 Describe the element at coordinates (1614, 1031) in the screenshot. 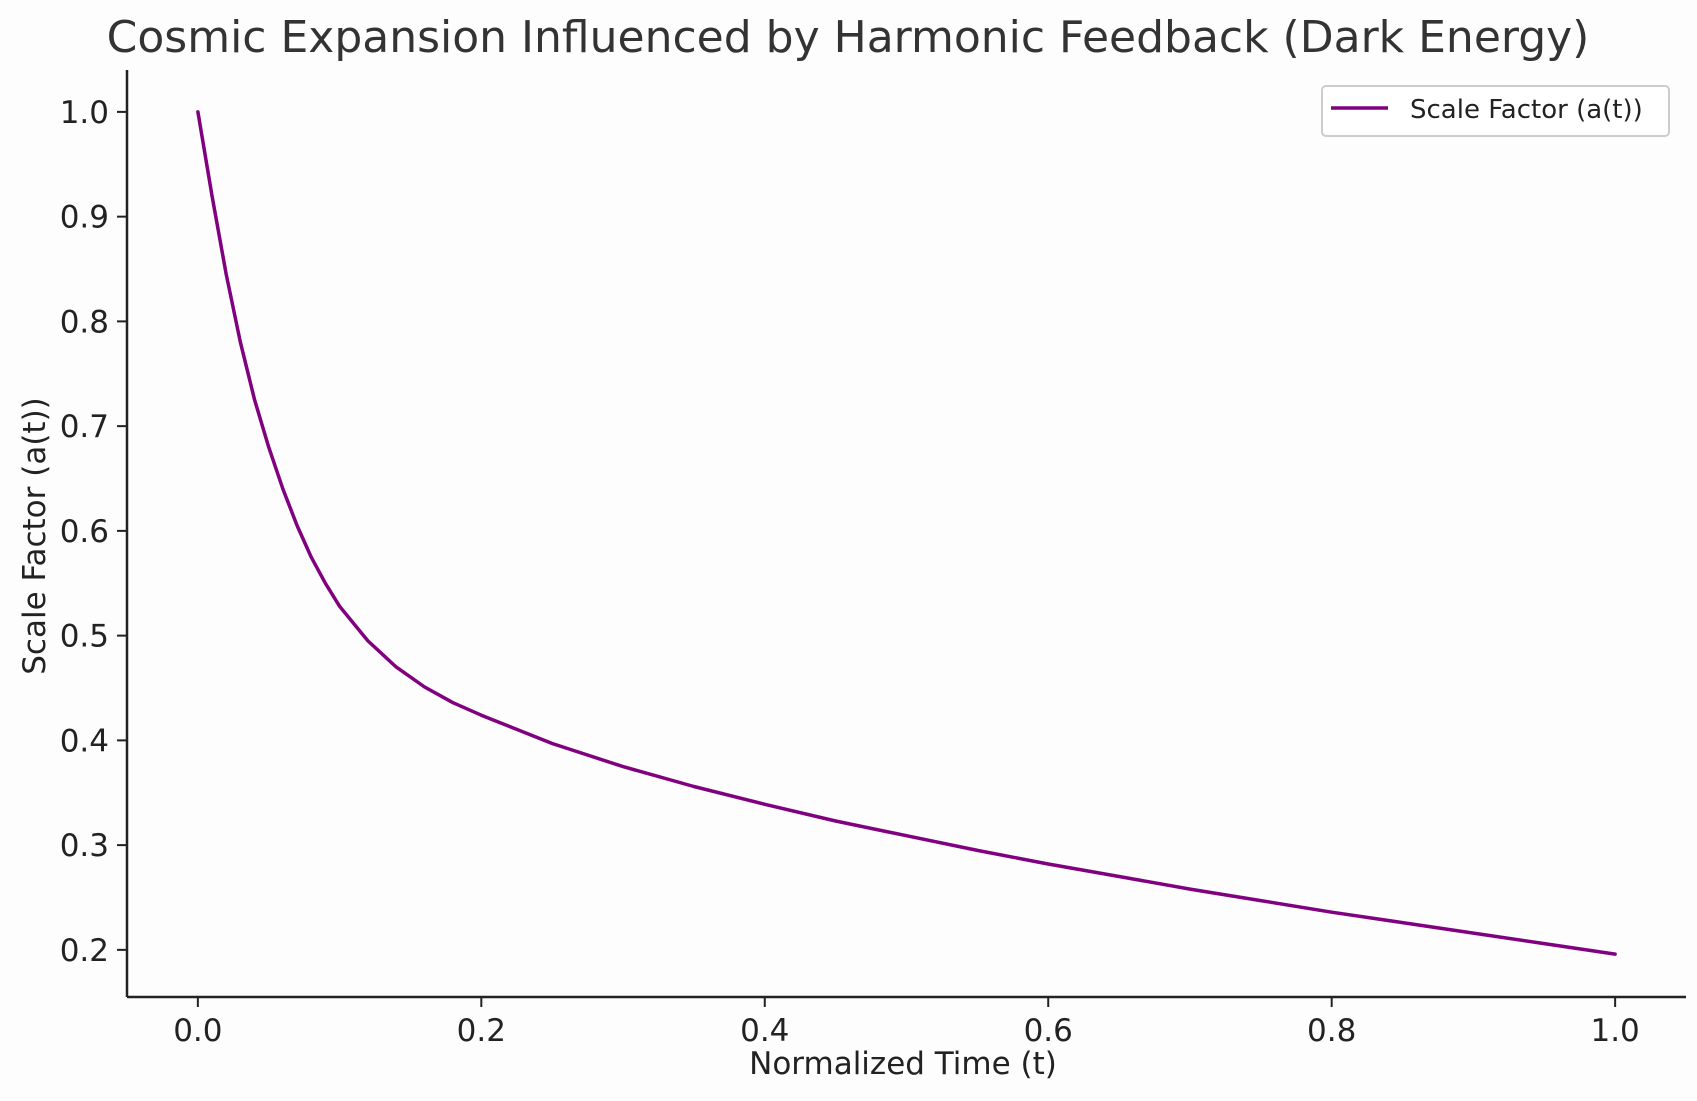

I see `x-tick-label: 1.0` at that location.